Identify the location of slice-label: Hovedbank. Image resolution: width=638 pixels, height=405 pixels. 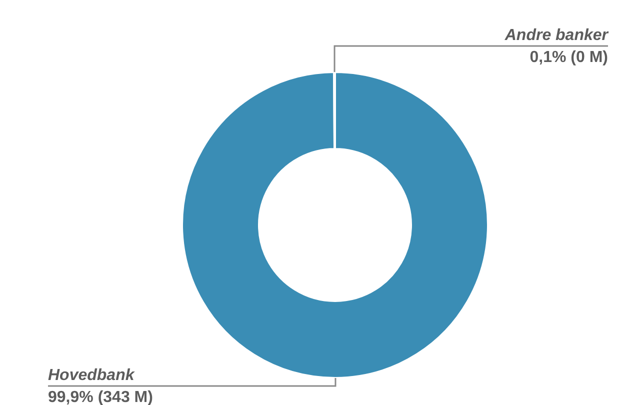
(92, 375).